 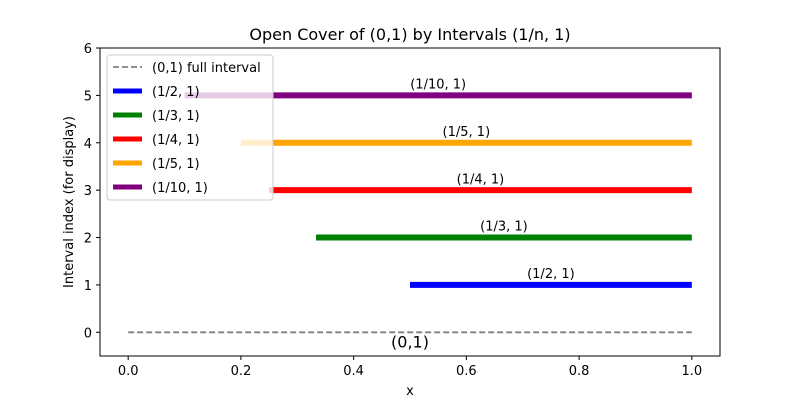 I want to click on interval-label-3: (1/4, 1), so click(x=481, y=179).